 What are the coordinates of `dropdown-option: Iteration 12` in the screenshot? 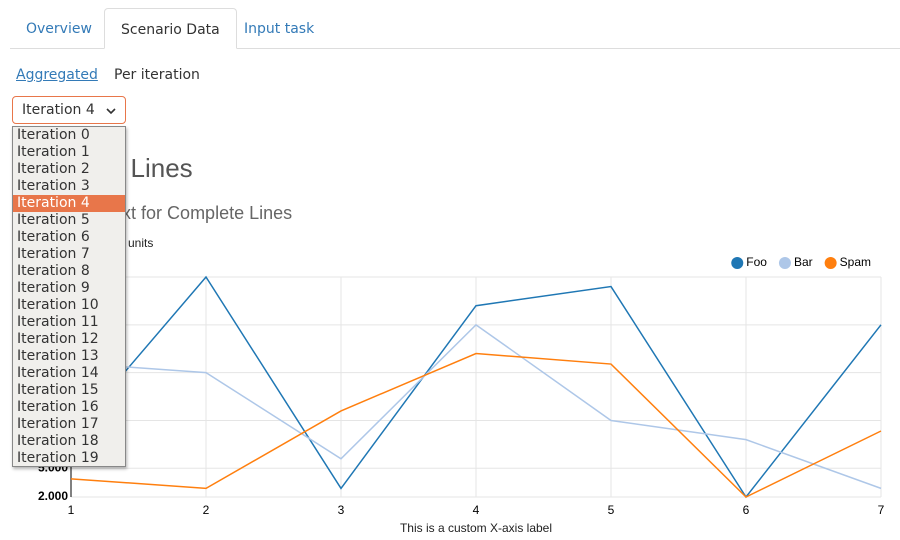 It's located at (58, 339).